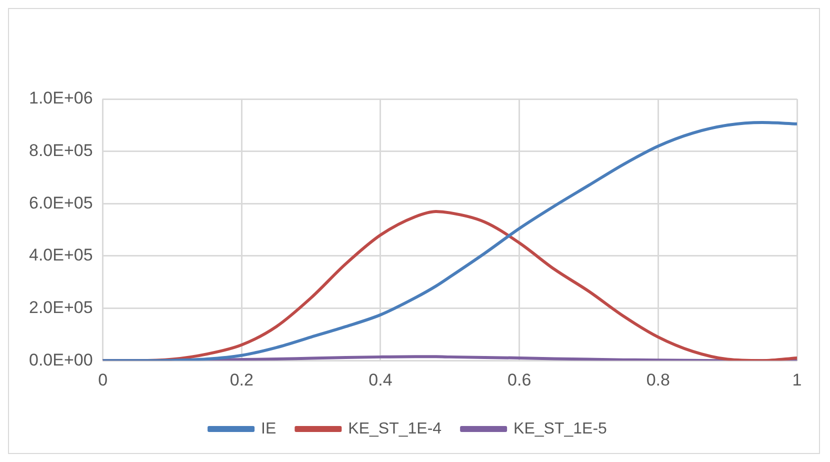 Image resolution: width=830 pixels, height=462 pixels. Describe the element at coordinates (797, 380) in the screenshot. I see `x-tick-label: 1` at that location.